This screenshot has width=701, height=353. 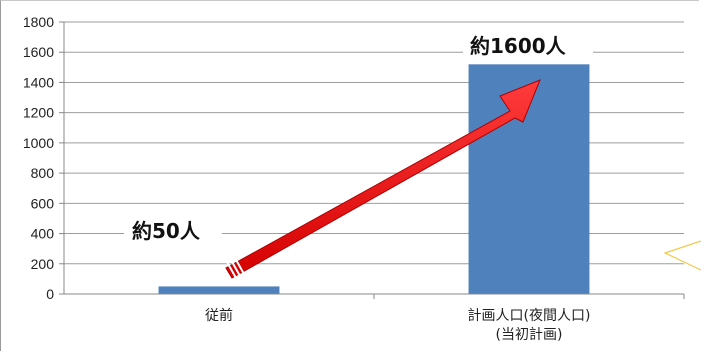 I want to click on bar, so click(x=219, y=290).